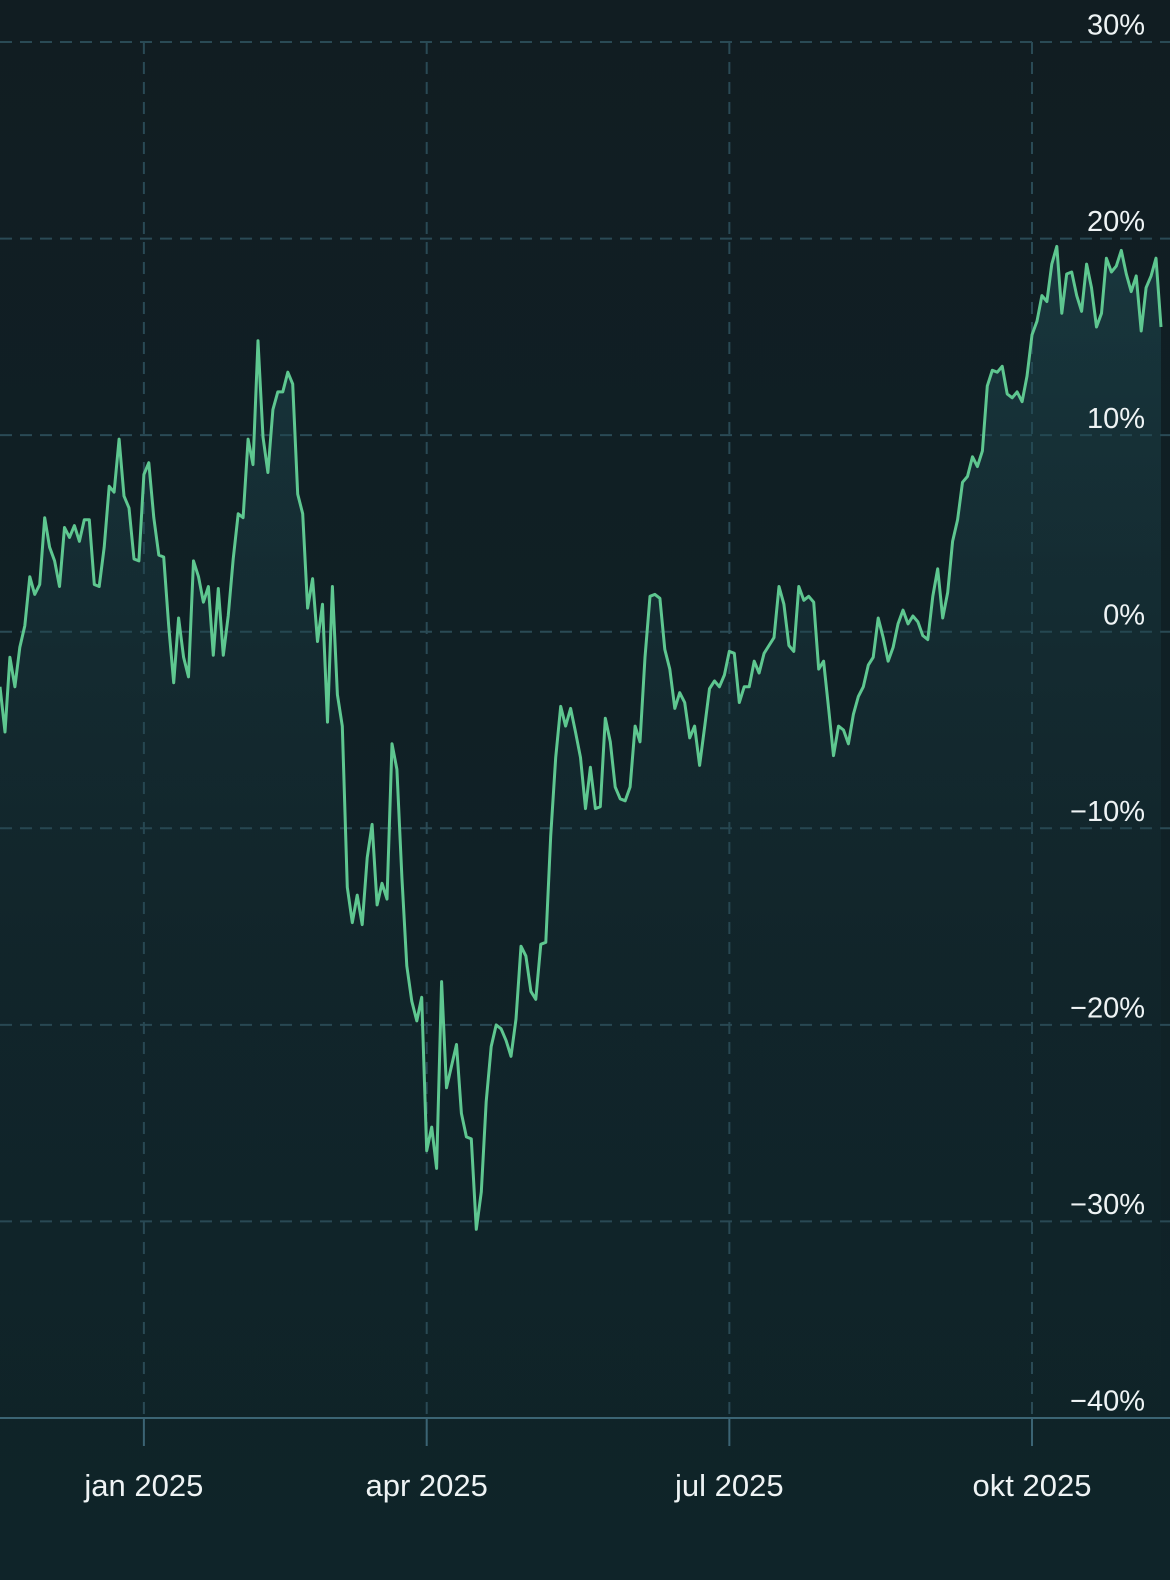 This screenshot has height=1580, width=1170. I want to click on x-tick-label: jan 2025, so click(143, 1485).